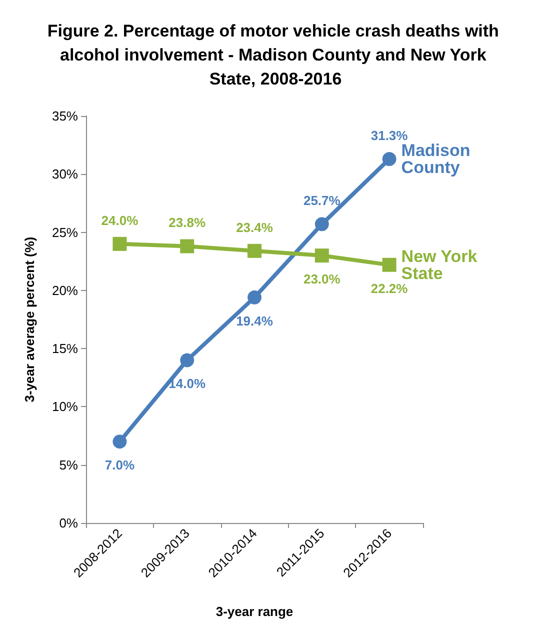 Image resolution: width=551 pixels, height=643 pixels. I want to click on data-label: 23.4%, so click(255, 227).